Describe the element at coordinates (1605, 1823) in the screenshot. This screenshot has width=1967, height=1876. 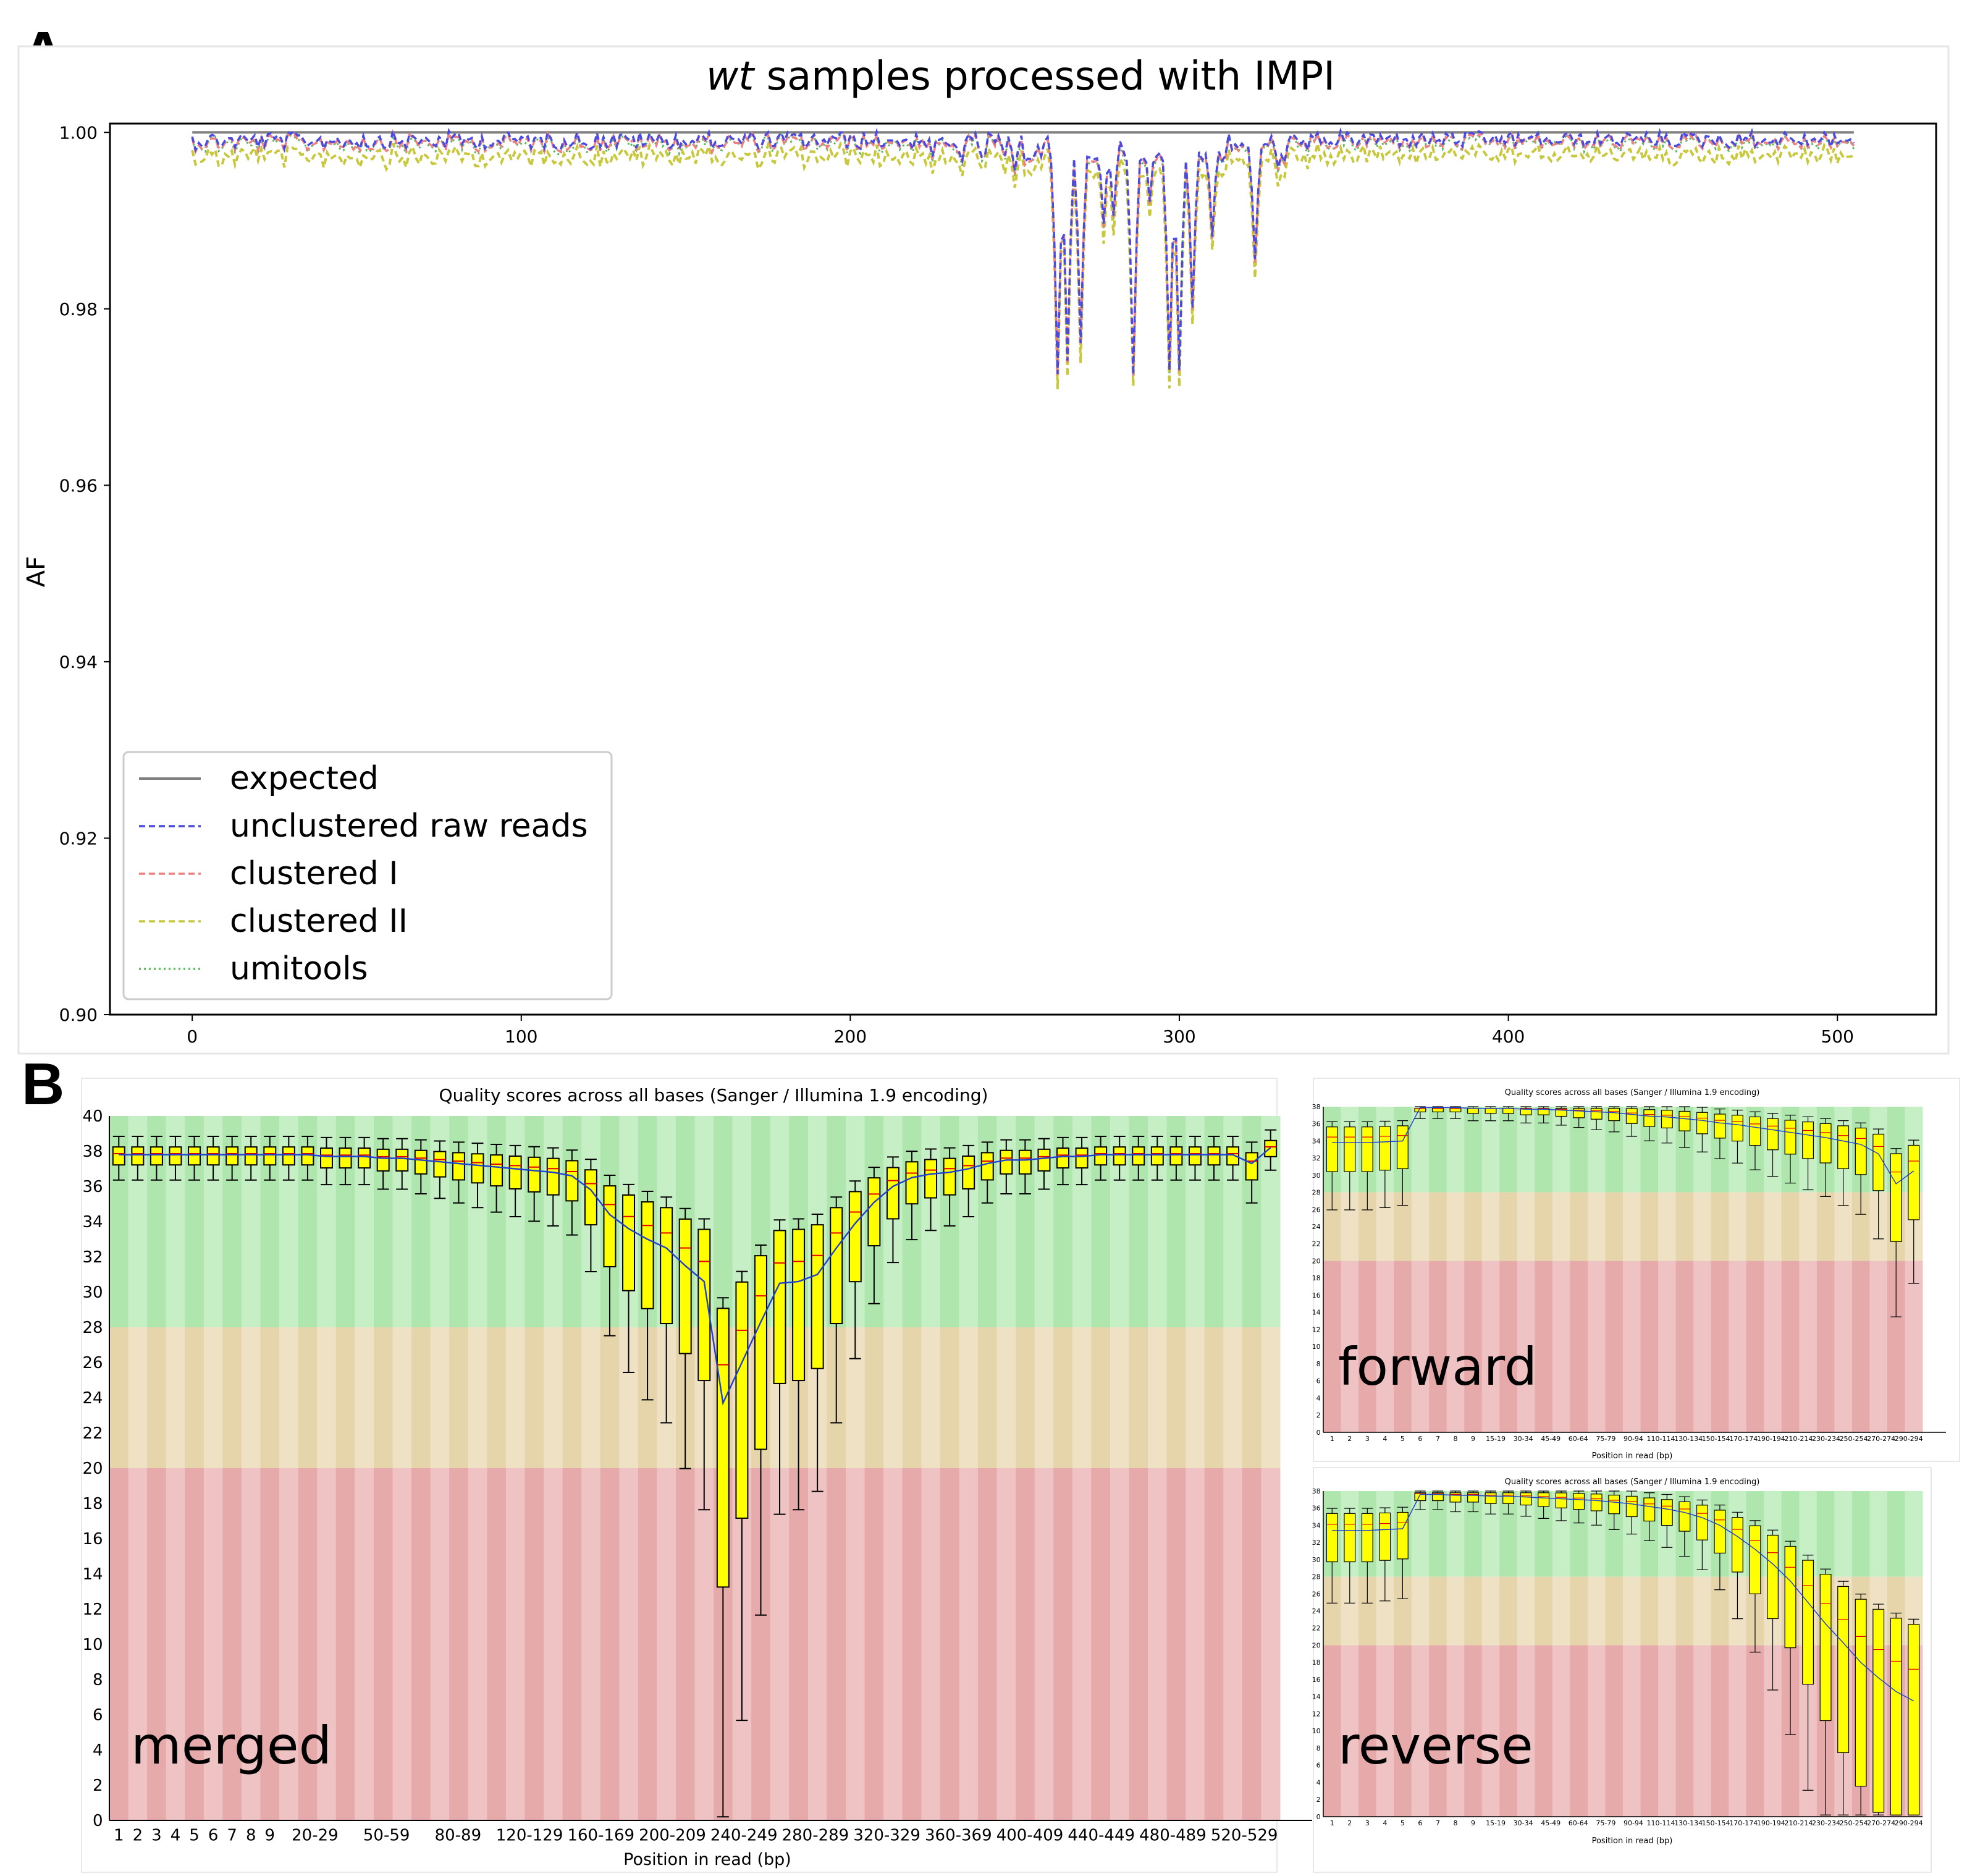
I see `x-tick-label: 75-79` at that location.